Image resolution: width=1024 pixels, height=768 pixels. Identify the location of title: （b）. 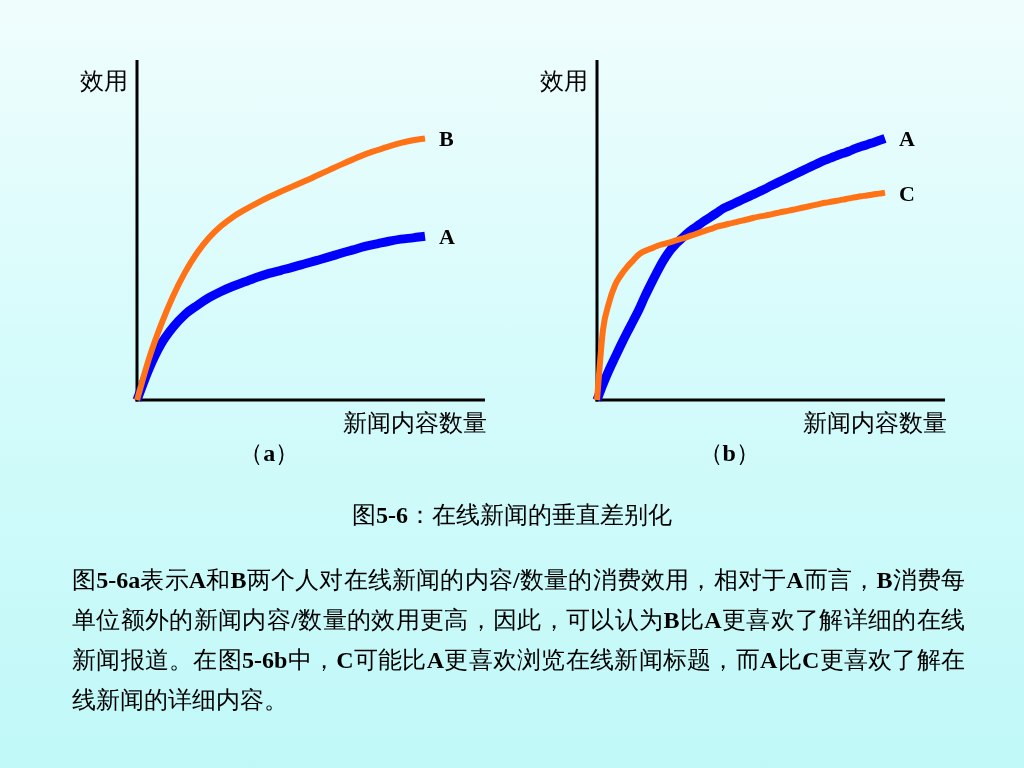
(729, 453).